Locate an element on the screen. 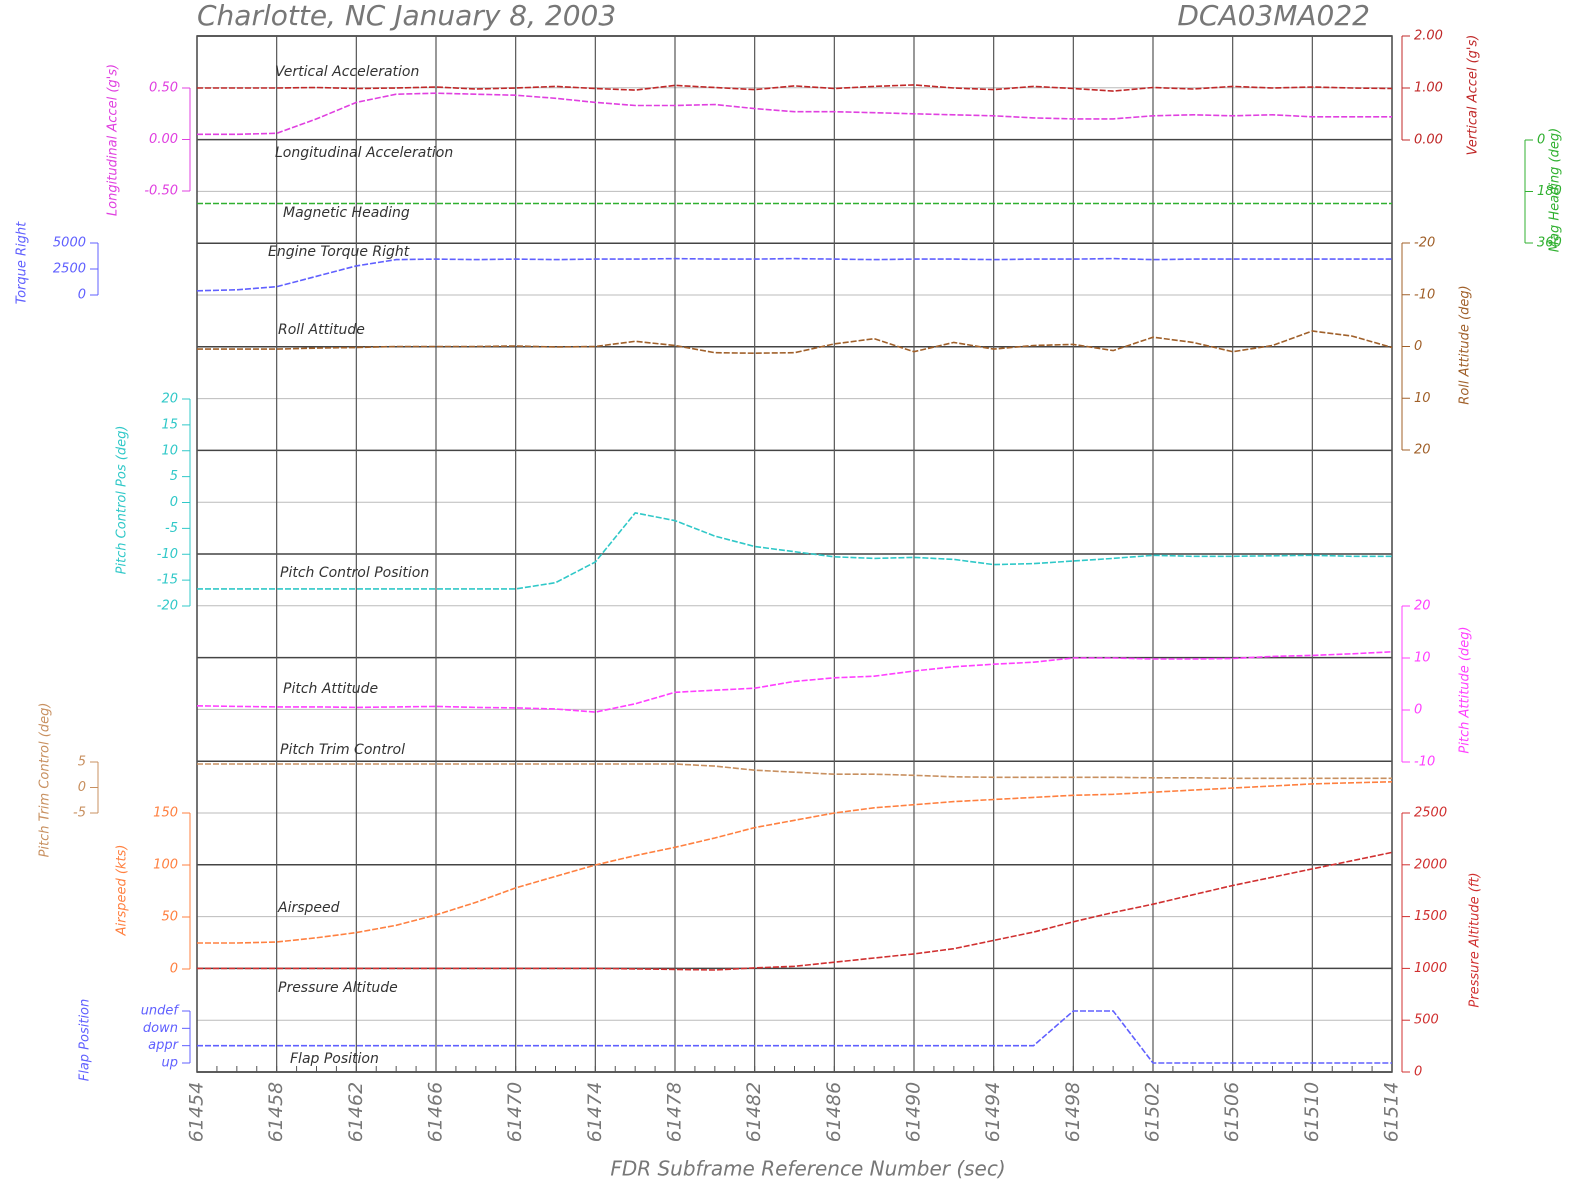 The image size is (1585, 1197). y-tick-label: down is located at coordinates (160, 1028).